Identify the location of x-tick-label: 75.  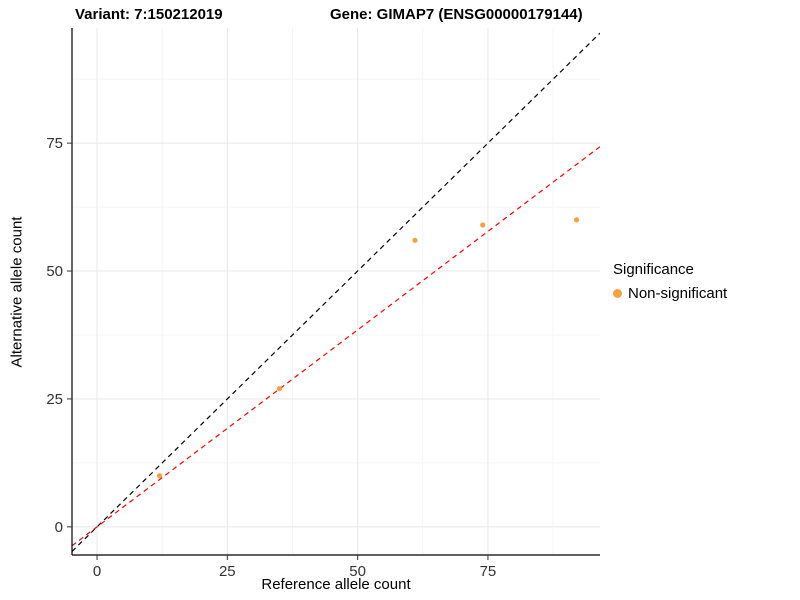
(488, 571).